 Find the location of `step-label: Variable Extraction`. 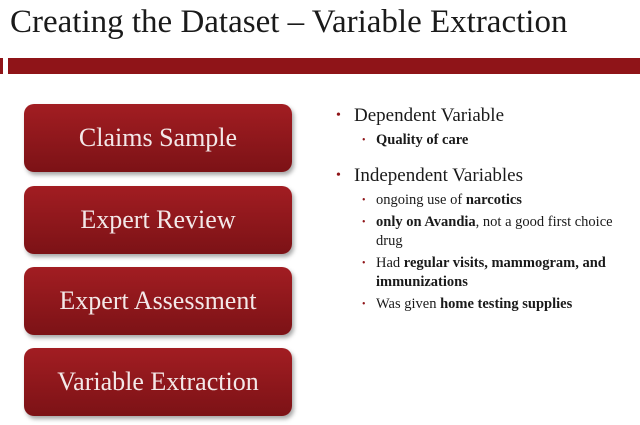

step-label: Variable Extraction is located at coordinates (158, 381).